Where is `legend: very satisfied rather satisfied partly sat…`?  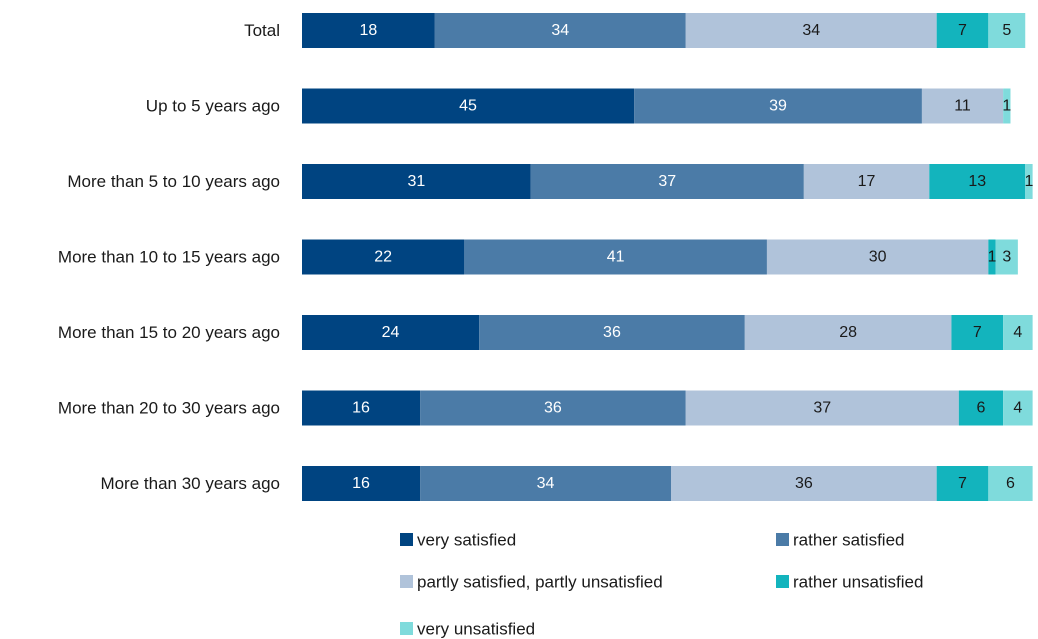
legend: very satisfied rather satisfied partly sat… is located at coordinates (661, 585).